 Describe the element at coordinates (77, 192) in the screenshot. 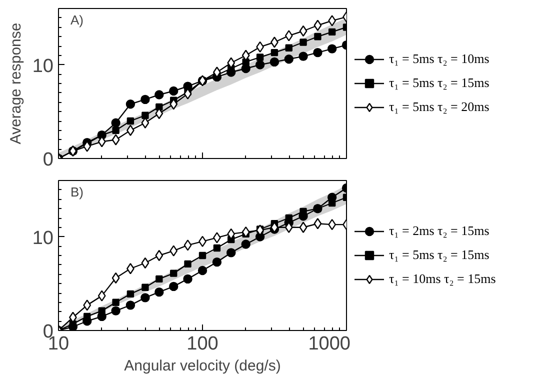

I see `annotation: B)` at that location.